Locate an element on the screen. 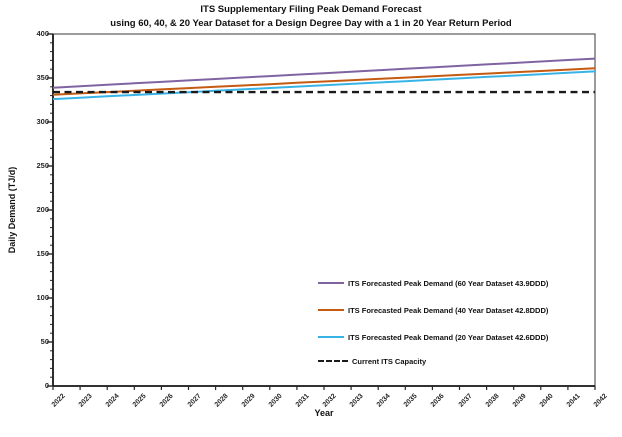  y-tick-label: 100 is located at coordinates (42, 297).